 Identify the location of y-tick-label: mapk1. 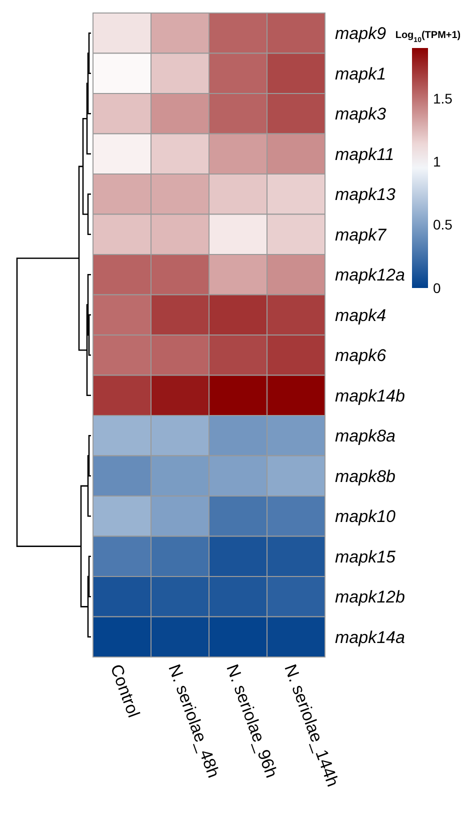
(360, 74).